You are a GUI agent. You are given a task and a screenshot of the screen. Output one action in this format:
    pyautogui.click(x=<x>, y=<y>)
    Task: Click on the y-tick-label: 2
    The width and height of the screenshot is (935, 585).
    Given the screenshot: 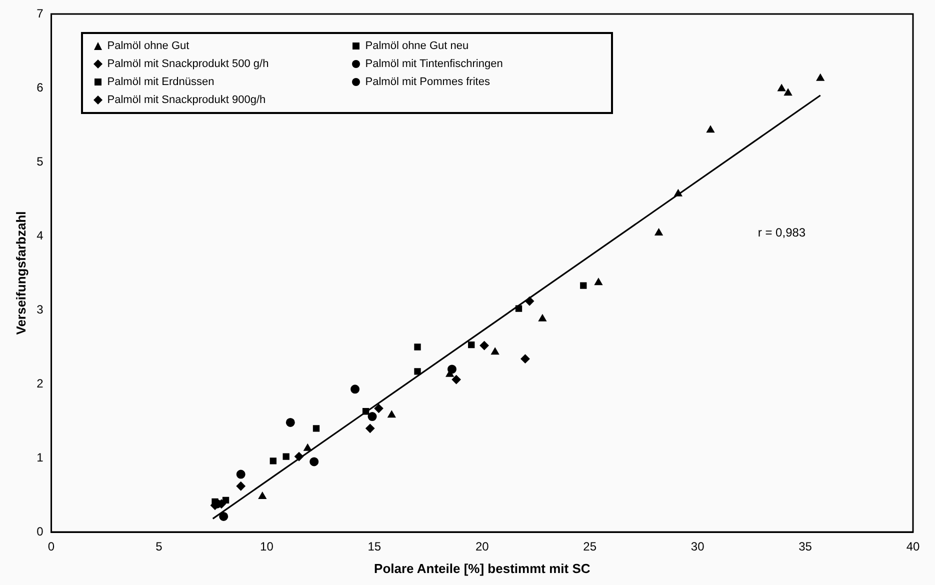 What is the action you would take?
    pyautogui.click(x=40, y=383)
    